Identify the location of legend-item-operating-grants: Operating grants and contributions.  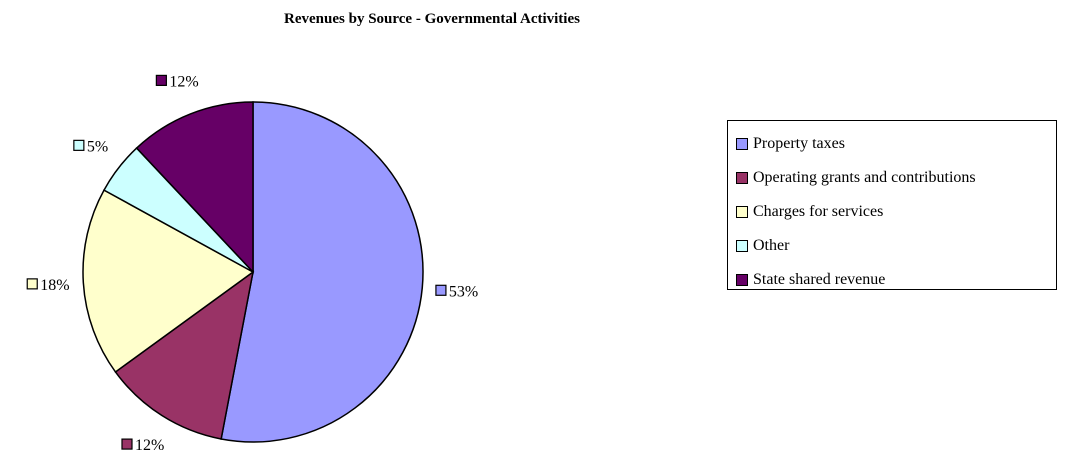
(892, 178).